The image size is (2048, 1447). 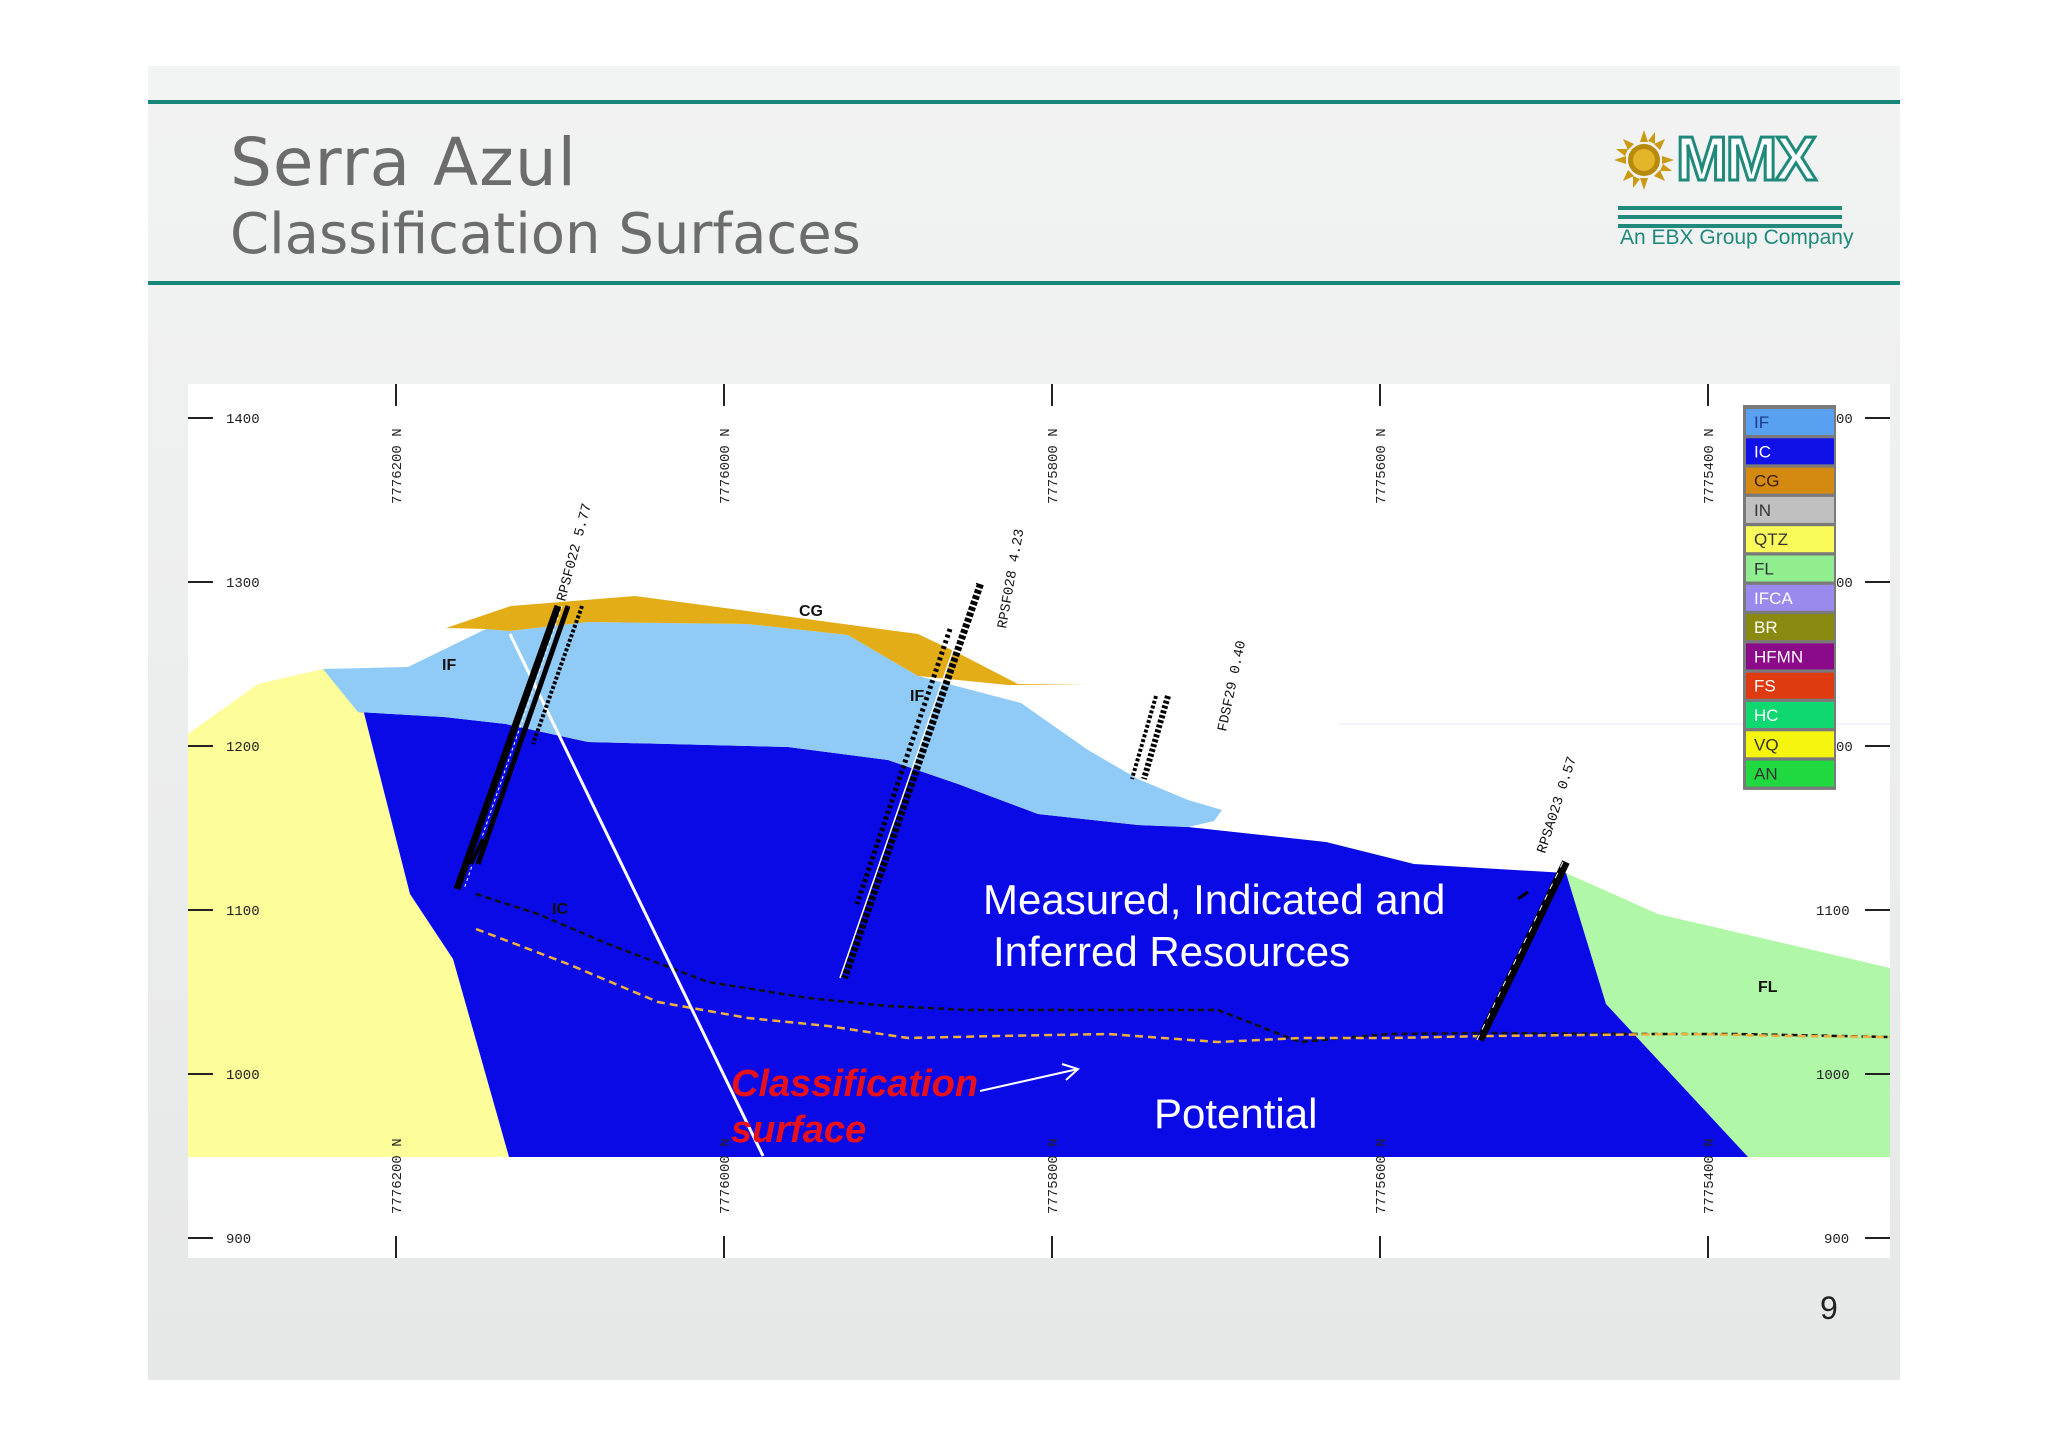 I want to click on slide-subtitle: Classification Surfaces, so click(x=545, y=234).